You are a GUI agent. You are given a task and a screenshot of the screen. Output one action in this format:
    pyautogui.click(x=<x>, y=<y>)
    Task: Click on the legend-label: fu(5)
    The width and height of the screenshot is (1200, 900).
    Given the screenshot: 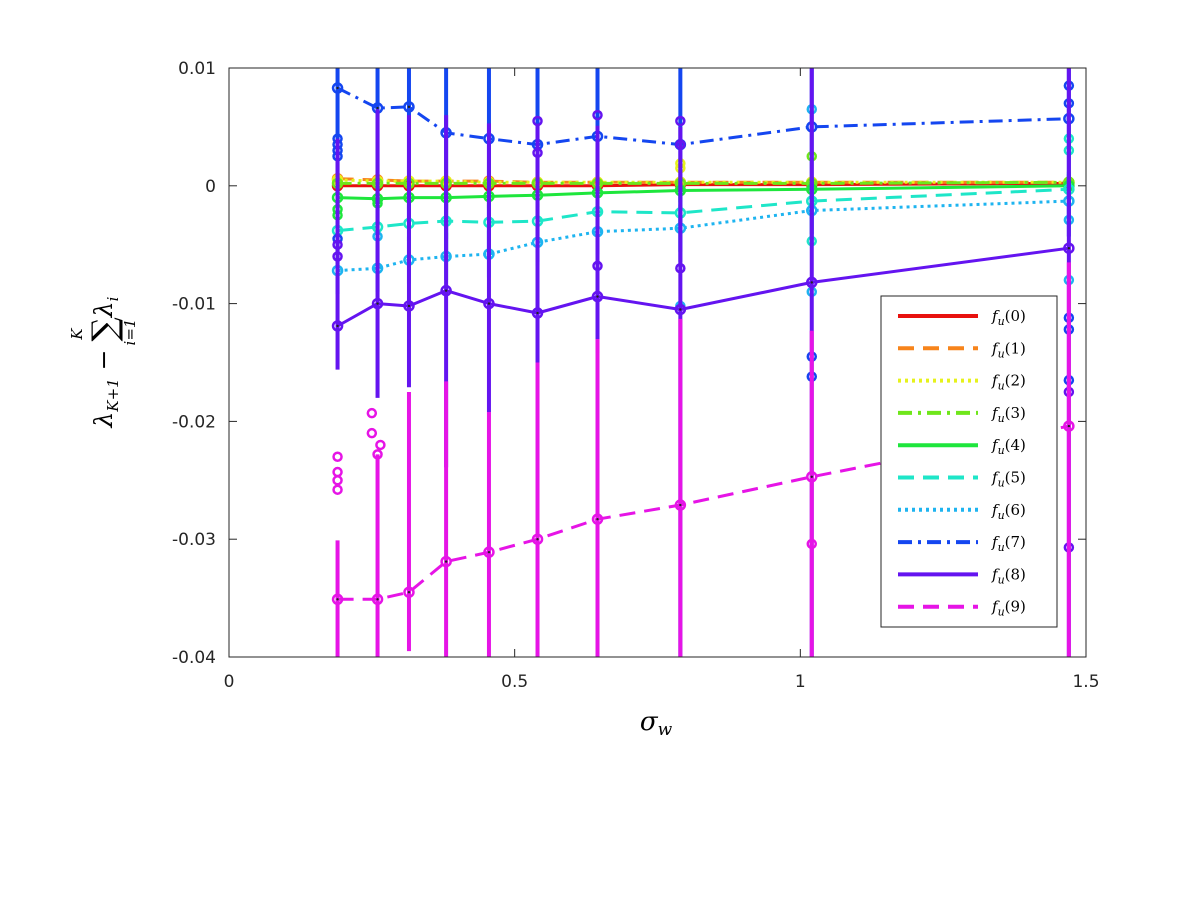 What is the action you would take?
    pyautogui.click(x=1008, y=479)
    